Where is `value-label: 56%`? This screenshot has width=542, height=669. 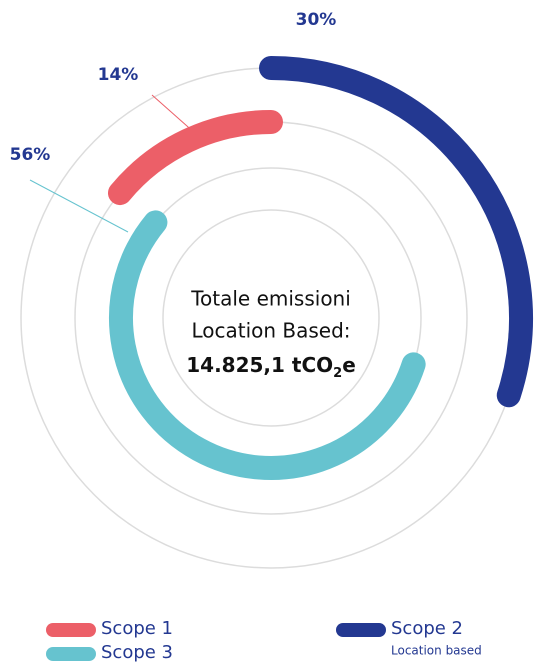
value-label: 56% is located at coordinates (30, 155).